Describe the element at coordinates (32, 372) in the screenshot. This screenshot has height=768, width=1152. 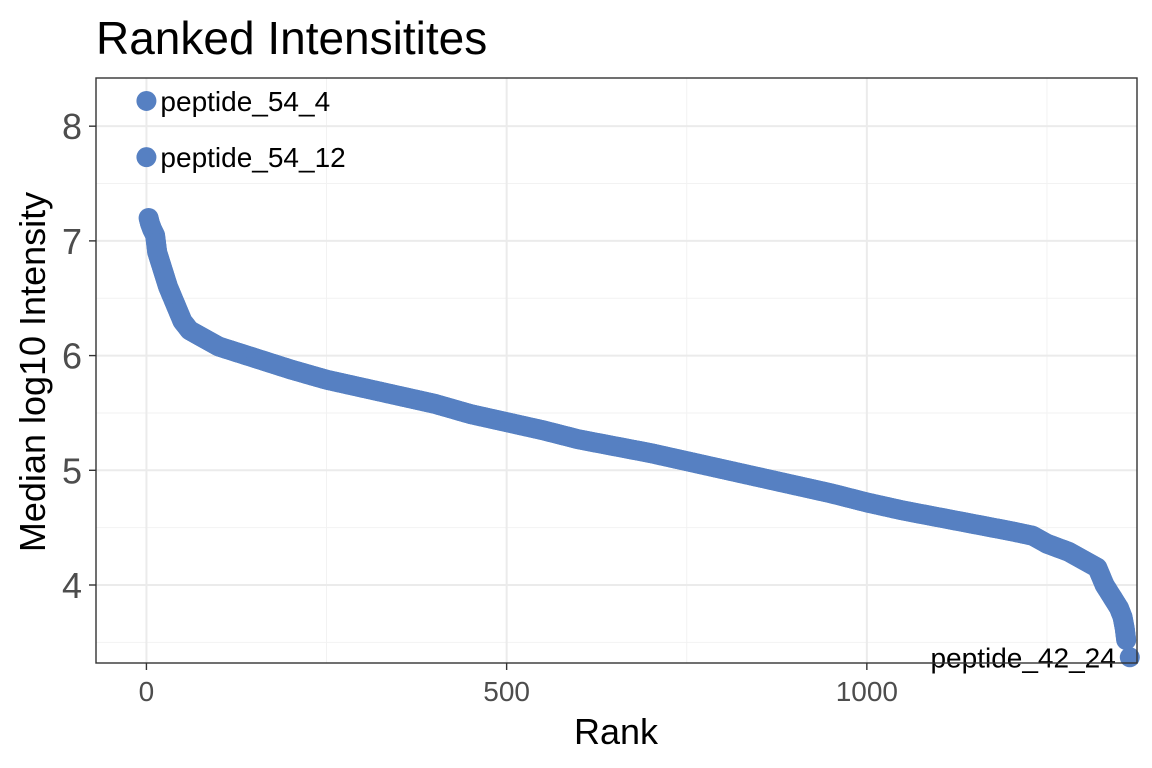
I see `y-axis-title: Median log10 Intensity` at that location.